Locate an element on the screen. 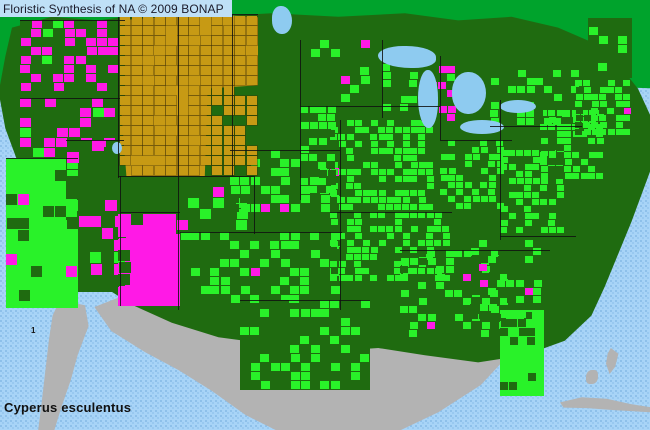  pacific-index-marker: 1 is located at coordinates (33, 330).